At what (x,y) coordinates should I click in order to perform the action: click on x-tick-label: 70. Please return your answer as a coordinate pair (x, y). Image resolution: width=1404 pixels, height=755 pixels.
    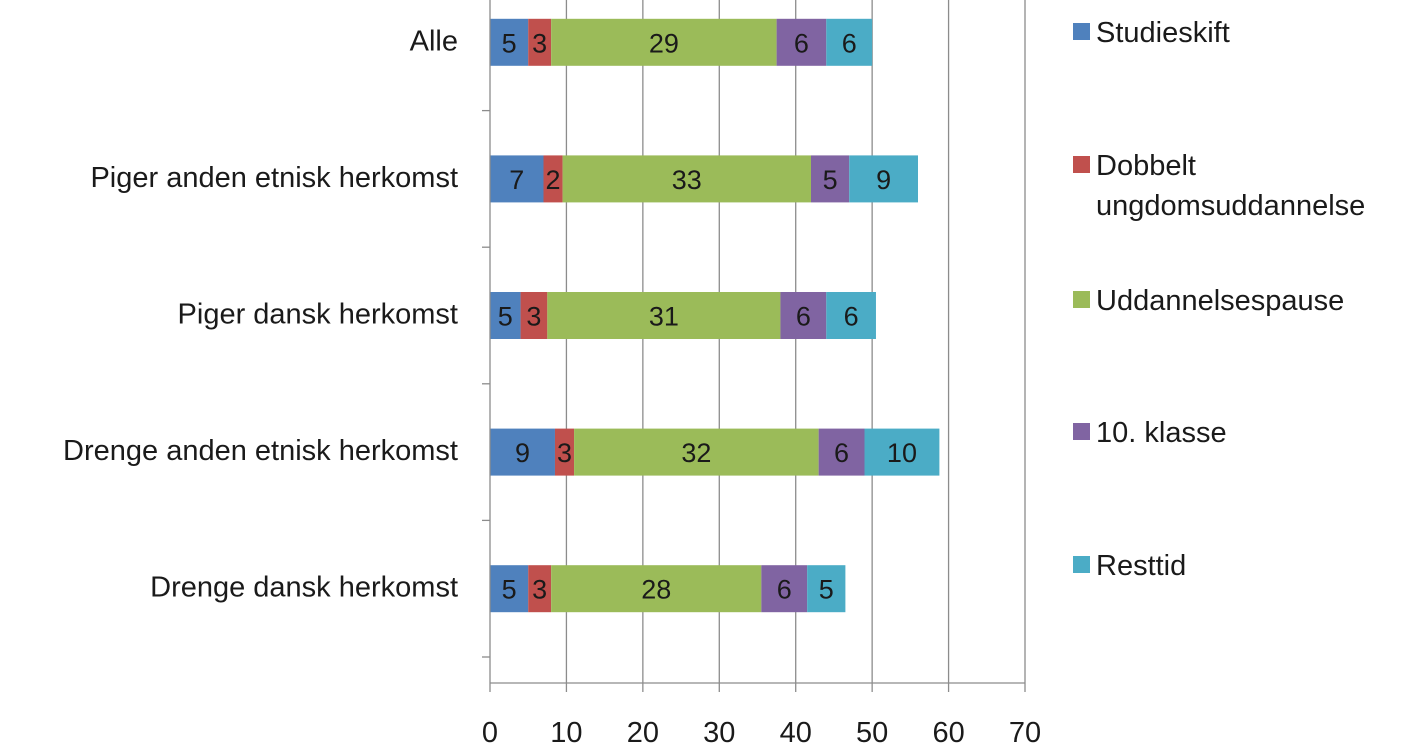
    Looking at the image, I should click on (1025, 733).